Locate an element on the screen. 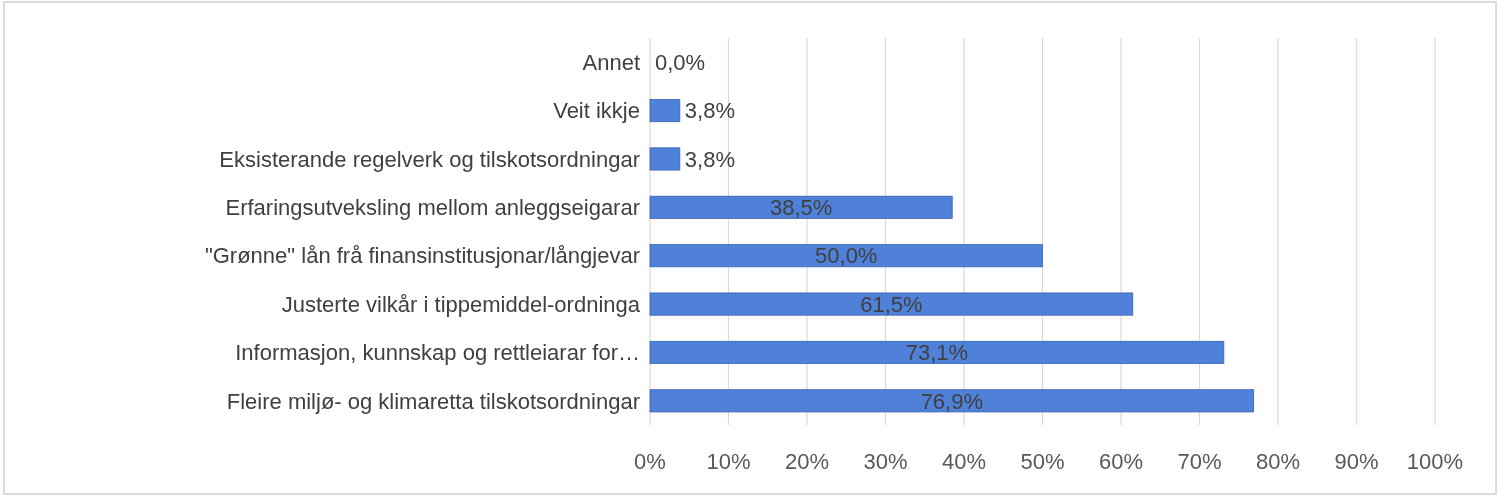  y-tick-label: Justerte vilkår i tippemiddel-ordninga is located at coordinates (461, 304).